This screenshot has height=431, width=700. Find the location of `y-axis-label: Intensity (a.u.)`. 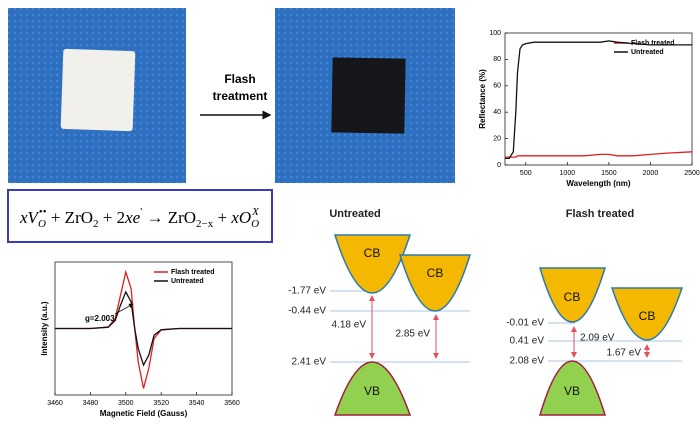

y-axis-label: Intensity (a.u.) is located at coordinates (44, 328).